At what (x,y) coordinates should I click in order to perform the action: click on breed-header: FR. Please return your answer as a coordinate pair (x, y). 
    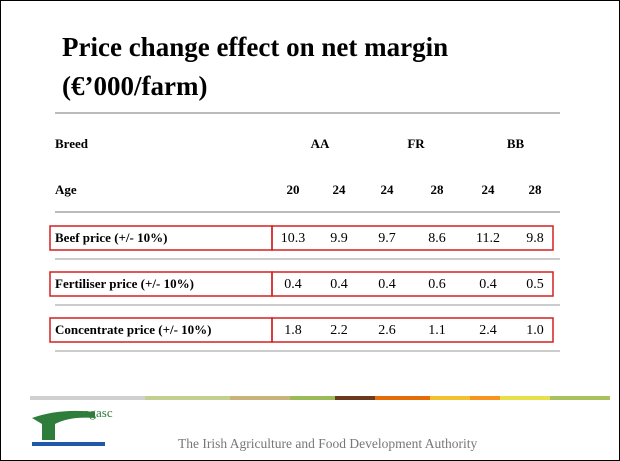
    Looking at the image, I should click on (416, 143).